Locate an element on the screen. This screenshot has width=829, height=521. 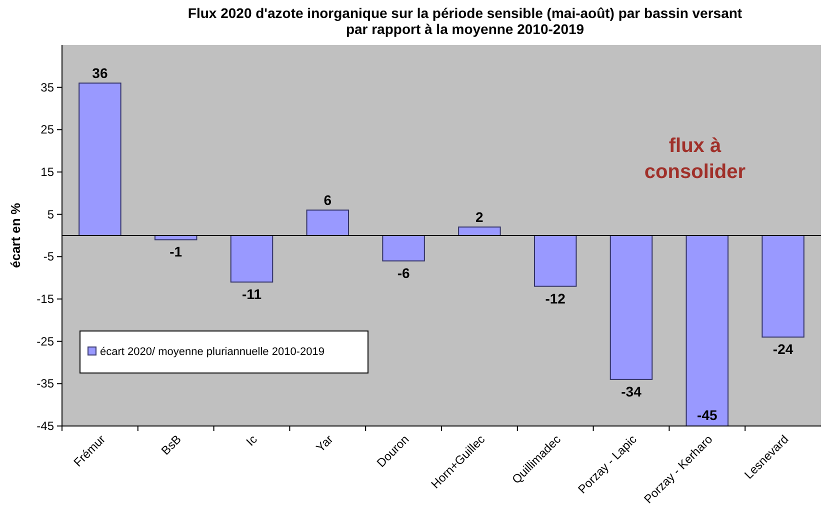
y-axis-title: écart en % is located at coordinates (15, 235).